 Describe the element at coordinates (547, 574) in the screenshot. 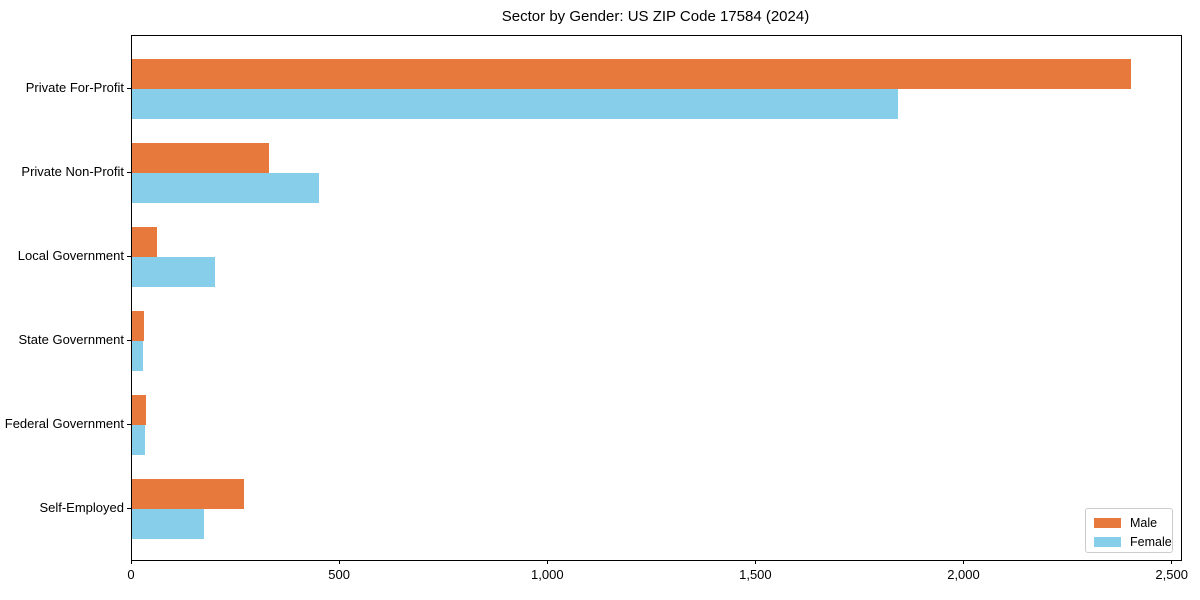

I see `x-tick-label: 1,000` at that location.